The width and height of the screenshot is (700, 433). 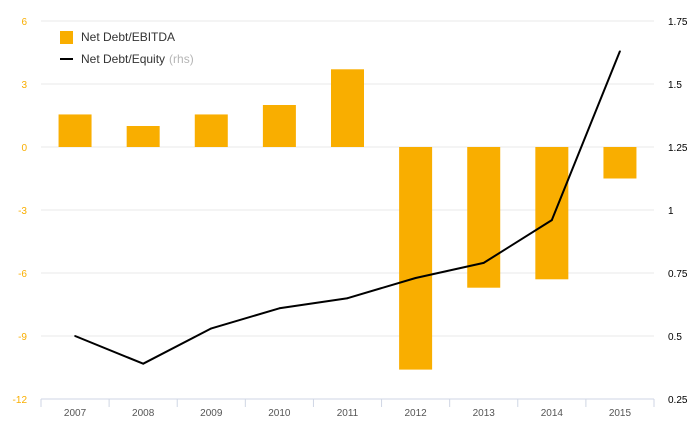 What do you see at coordinates (123, 59) in the screenshot?
I see `legend-line-label: Net Debt/Equity` at bounding box center [123, 59].